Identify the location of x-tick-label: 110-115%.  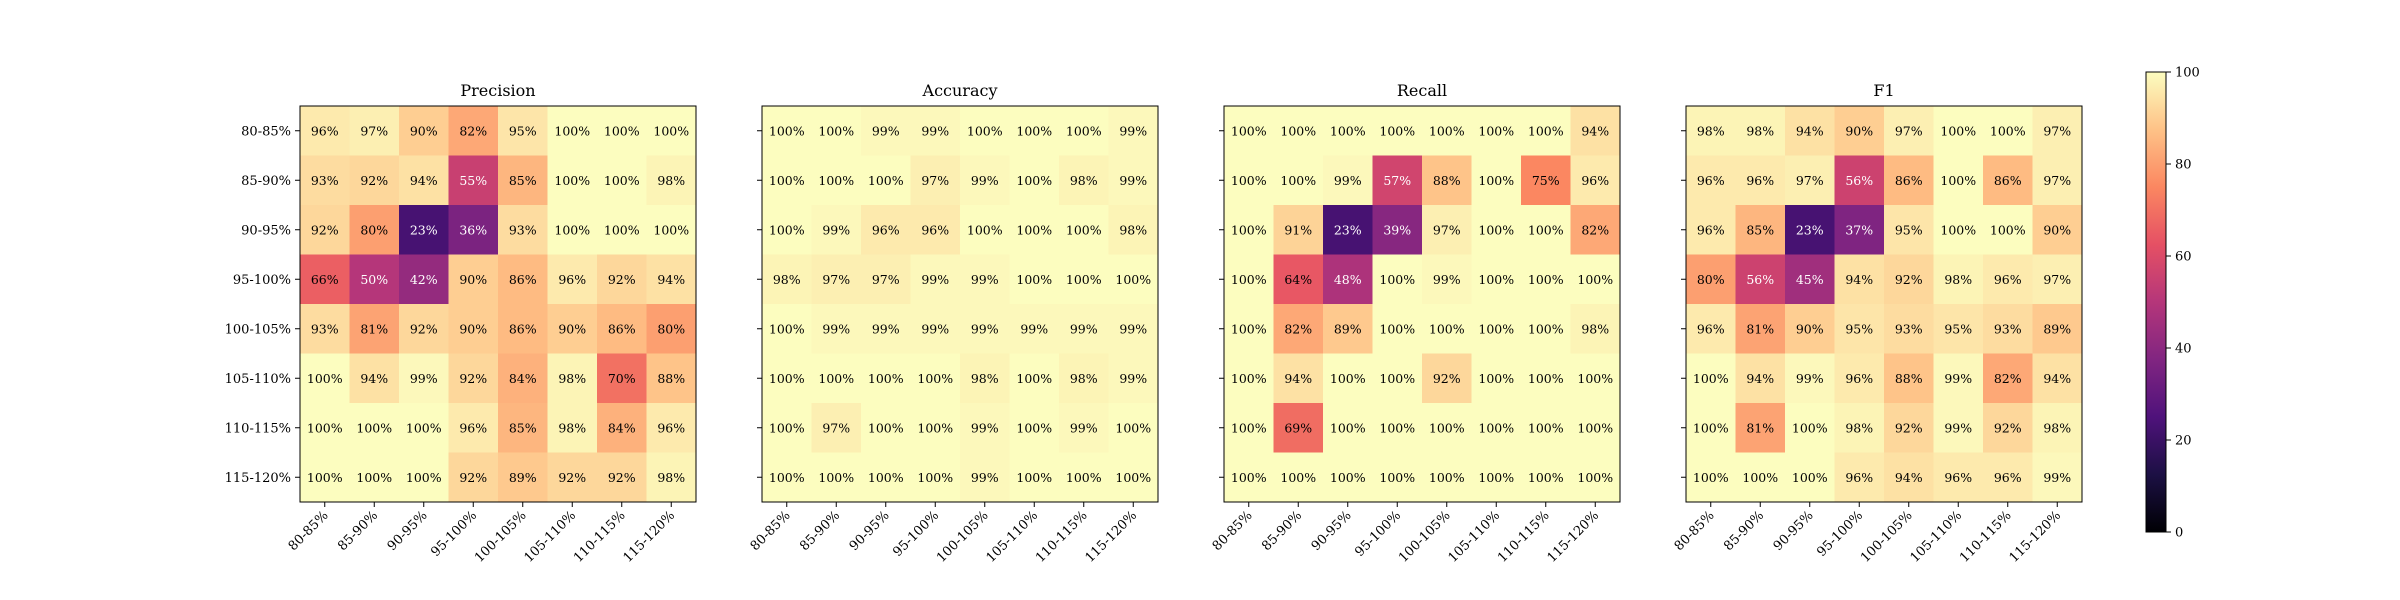
(1524, 537).